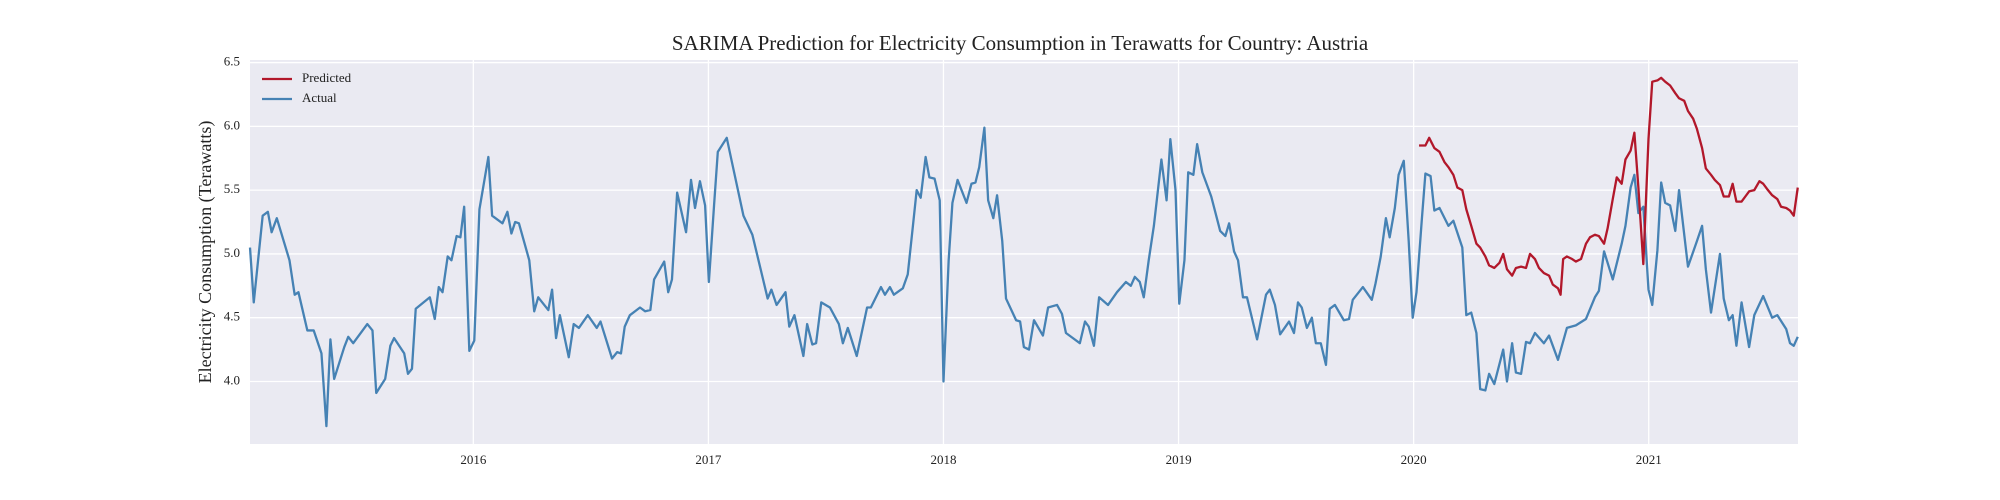  I want to click on legend-label: Actual, so click(319, 97).